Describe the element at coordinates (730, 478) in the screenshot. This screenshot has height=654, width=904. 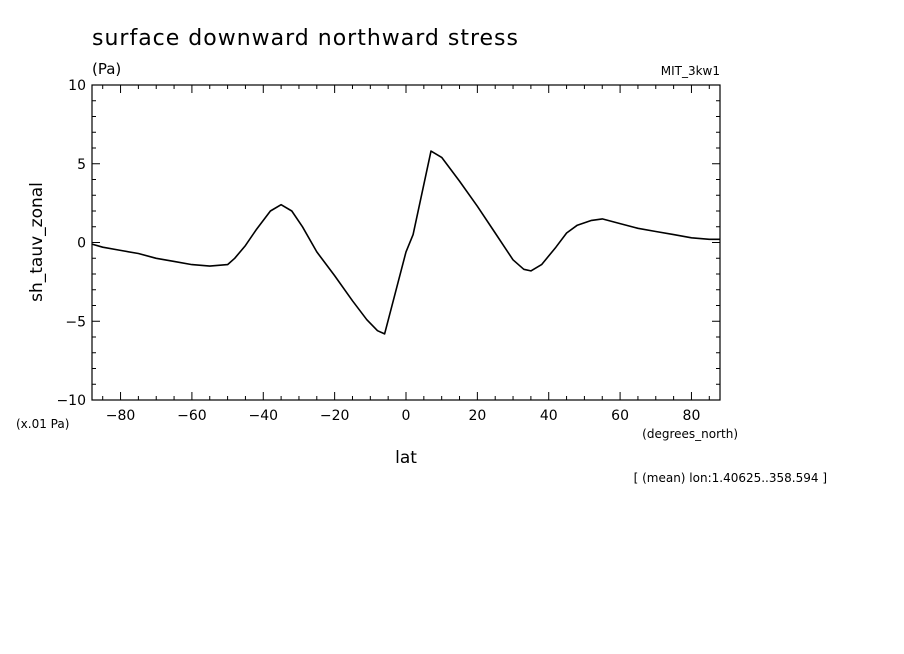
I see `footnote: [ (mean) lon:1.40625..358.594 ]` at that location.